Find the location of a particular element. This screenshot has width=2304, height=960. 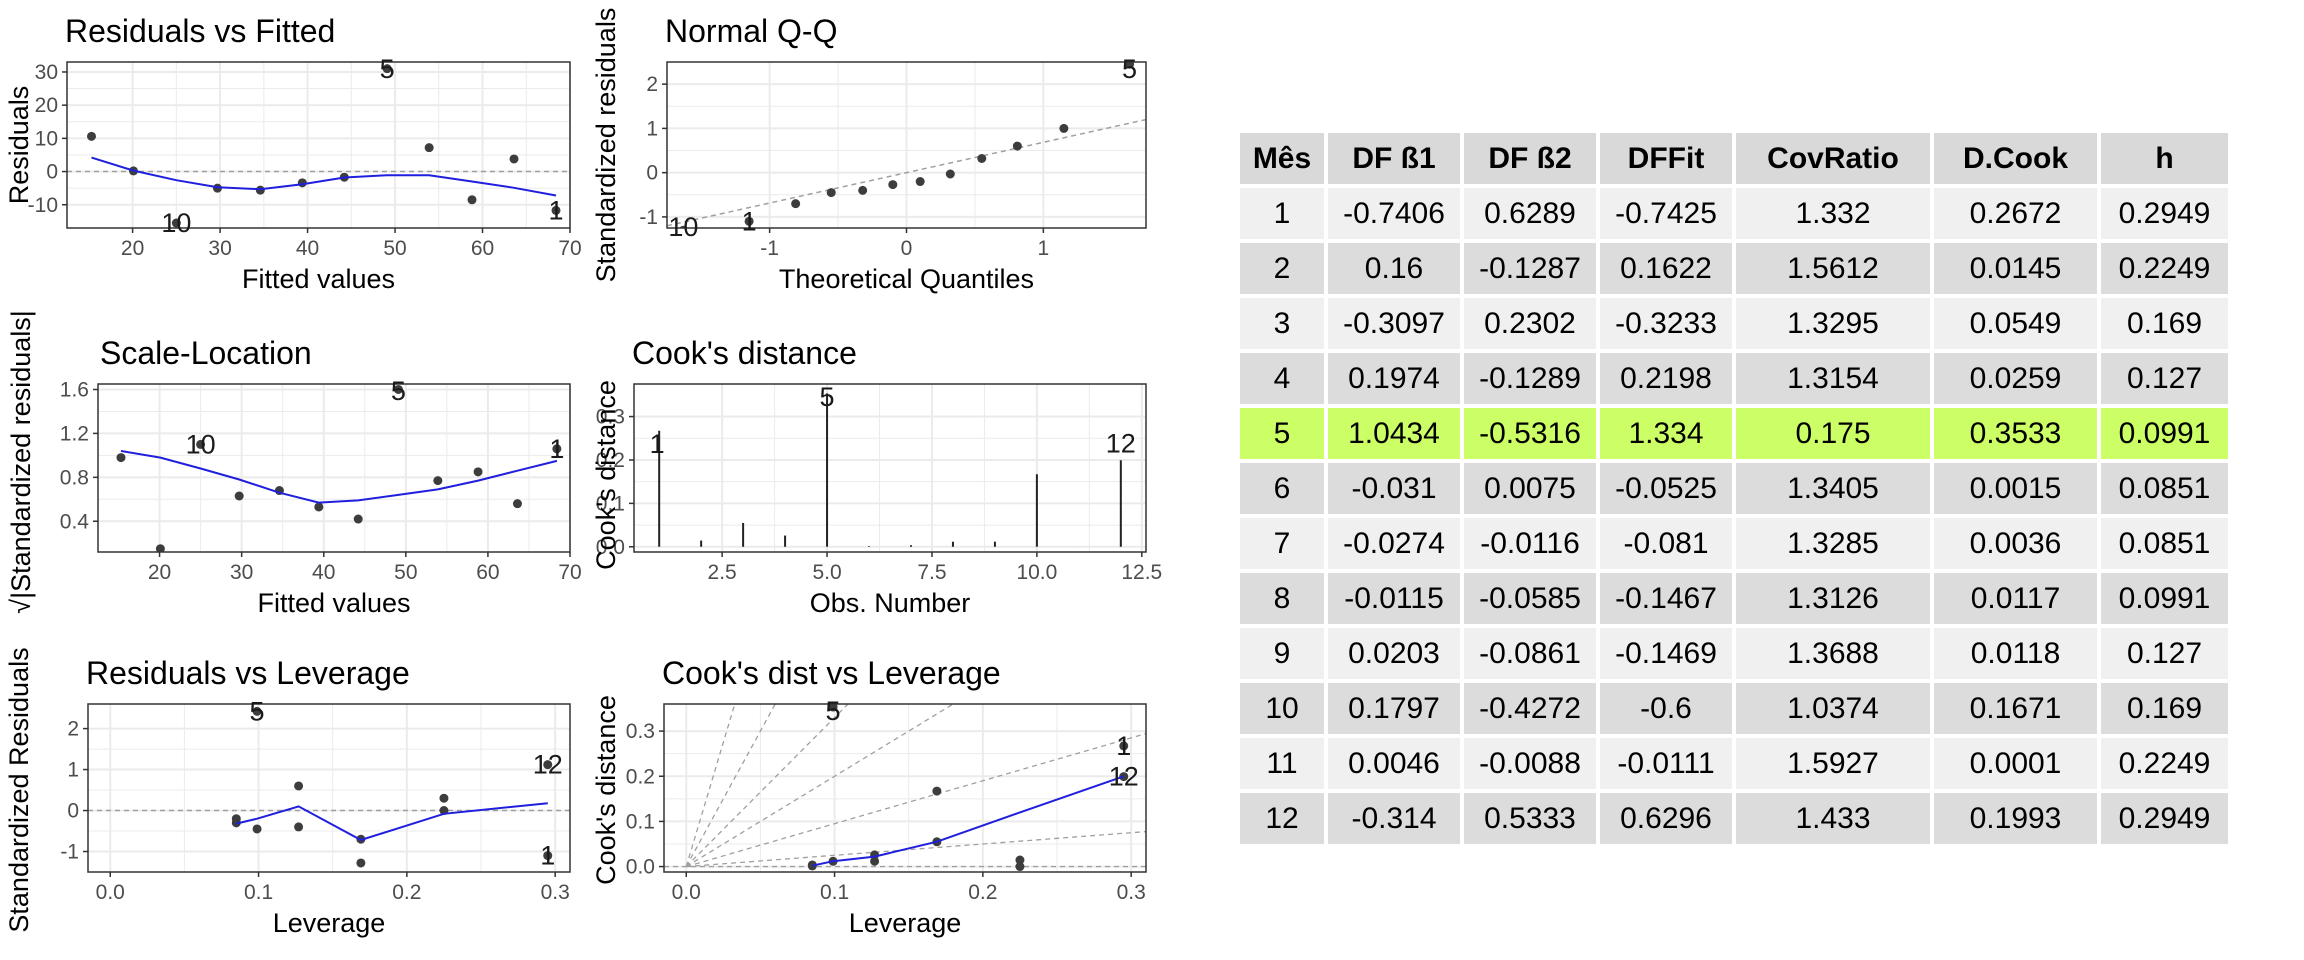

table-cell: -0.7425 is located at coordinates (1666, 213).